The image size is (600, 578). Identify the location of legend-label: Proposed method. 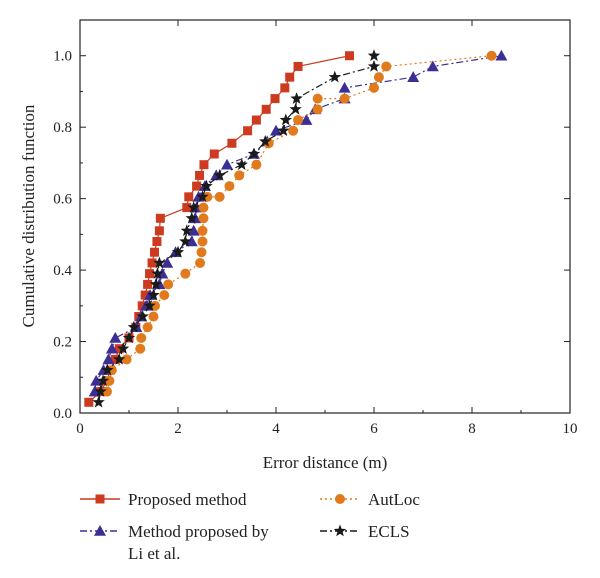
(187, 499).